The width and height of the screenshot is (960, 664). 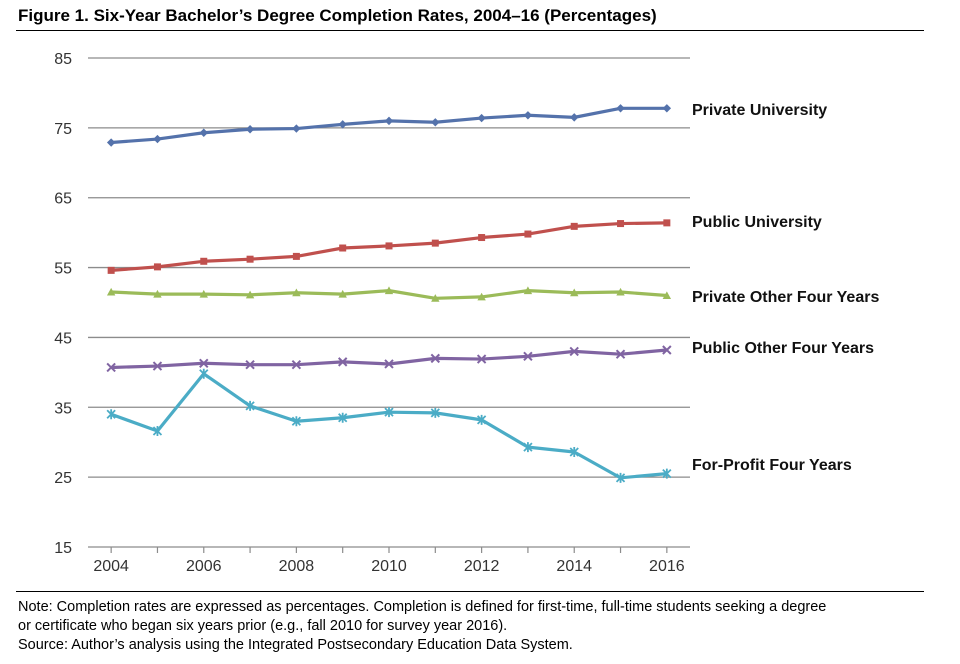 I want to click on y-tick-label: 75, so click(x=63, y=129).